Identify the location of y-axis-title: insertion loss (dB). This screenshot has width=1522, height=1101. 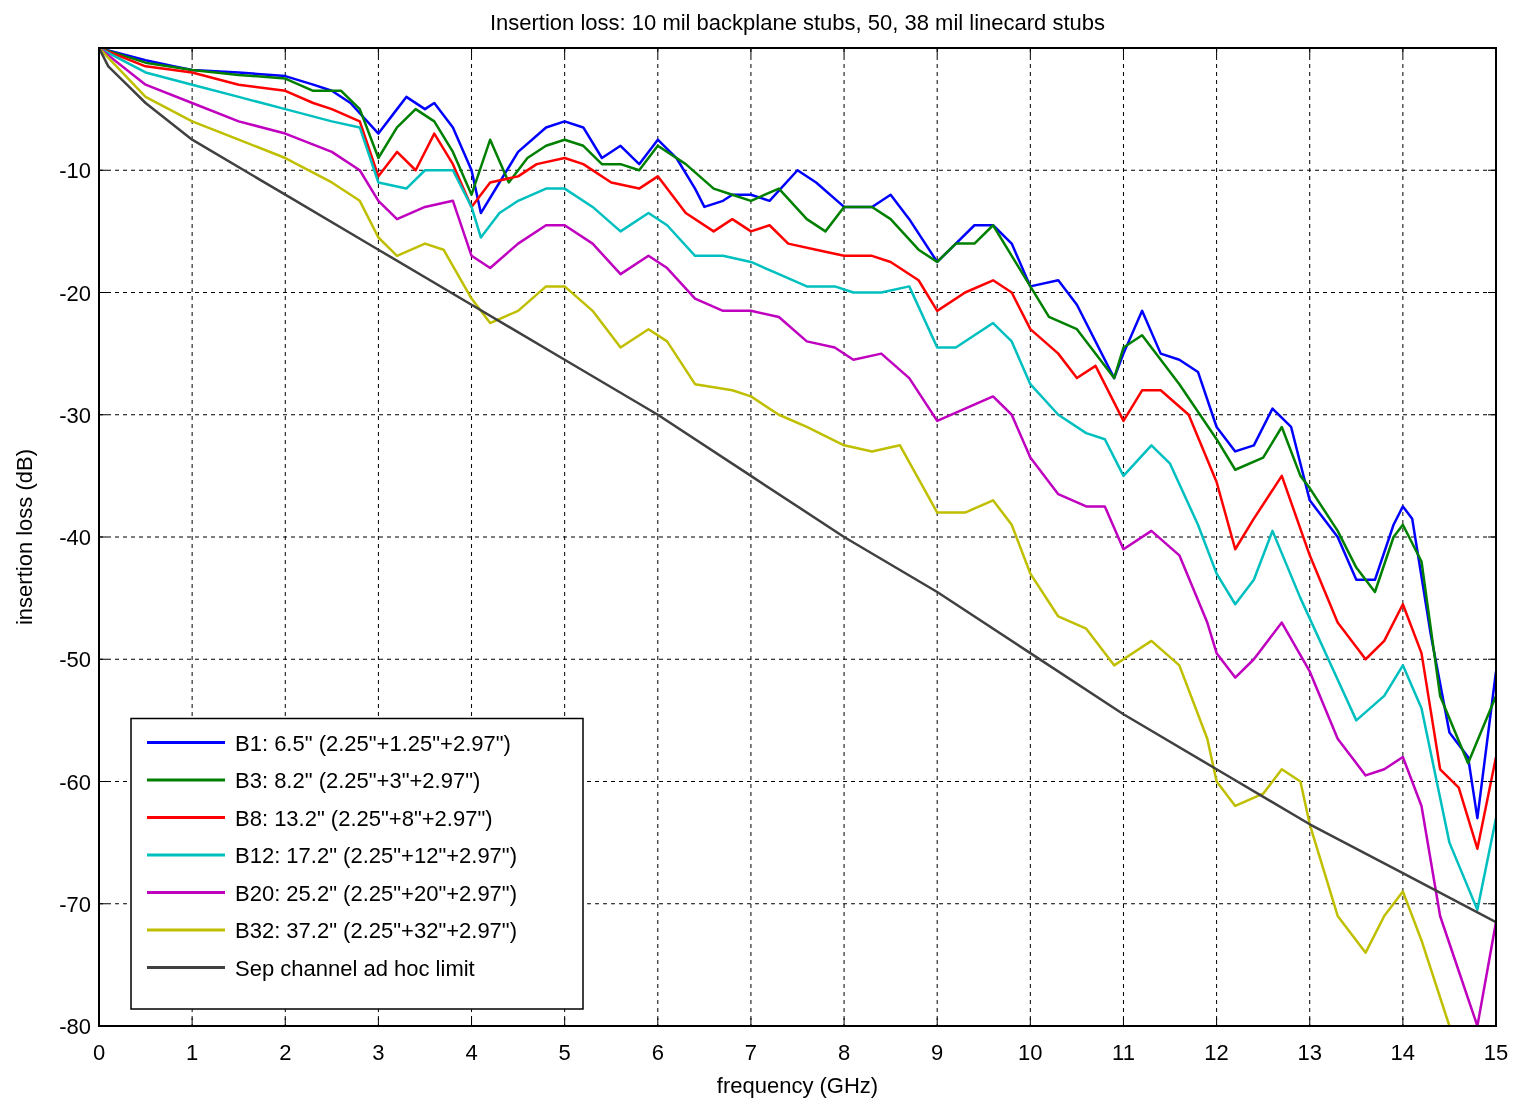
(24, 537).